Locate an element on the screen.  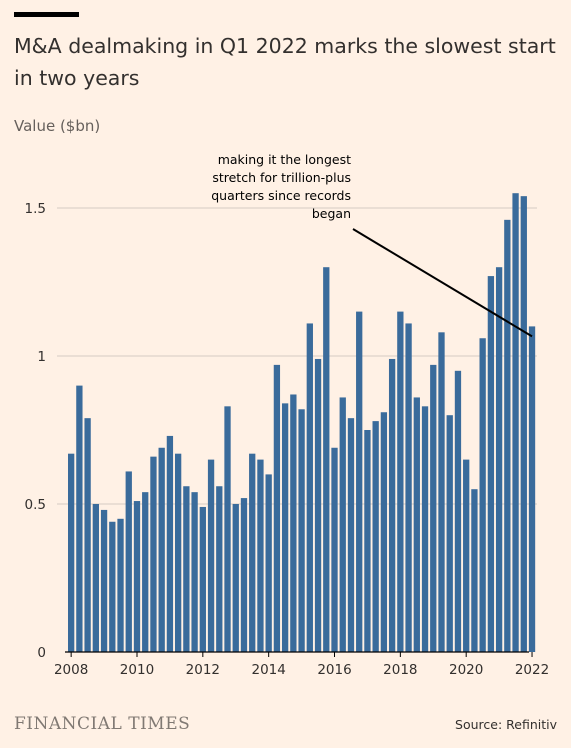
annotation-leader-line is located at coordinates (442, 283).